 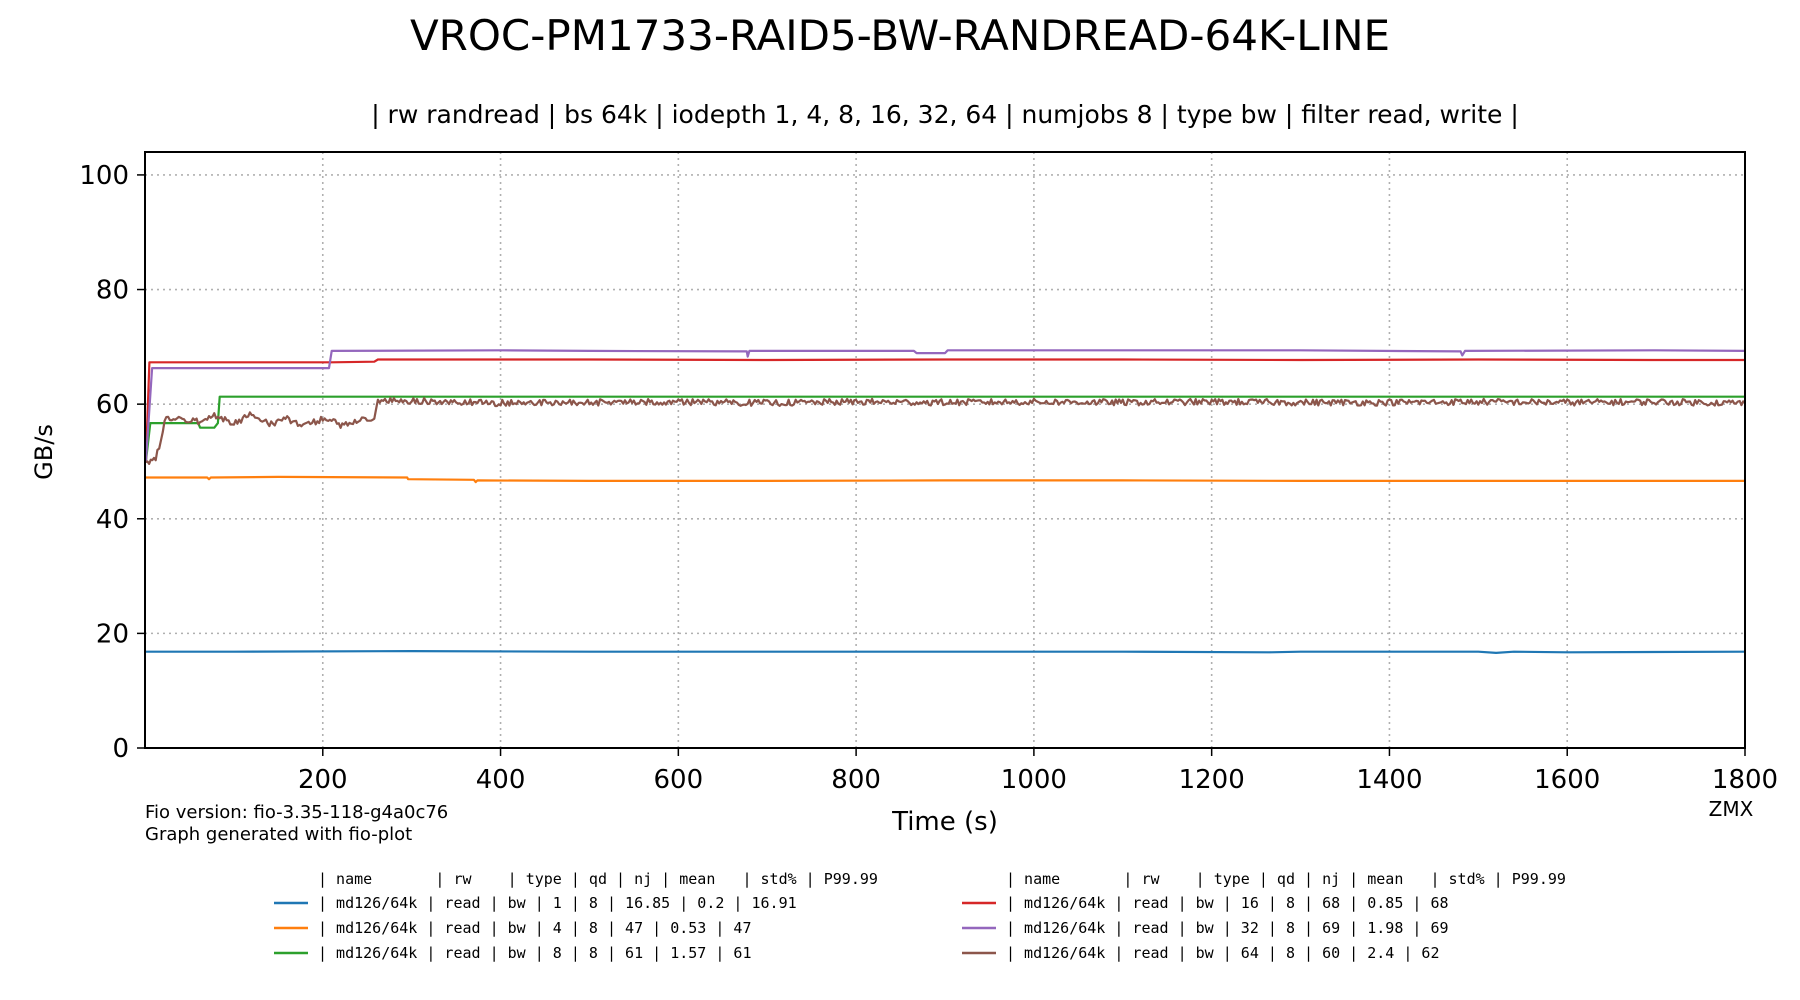 What do you see at coordinates (112, 291) in the screenshot?
I see `y-tick-label: 80` at bounding box center [112, 291].